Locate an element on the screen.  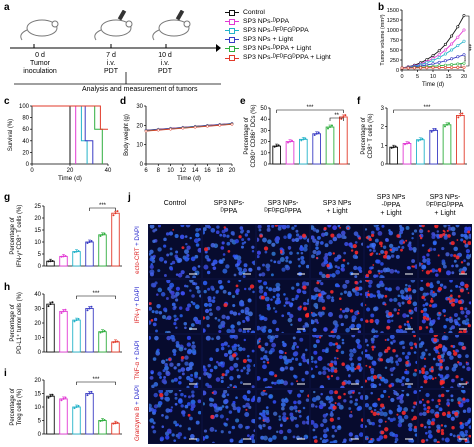
timeline-day7: 7 d is located at coordinates (111, 55).